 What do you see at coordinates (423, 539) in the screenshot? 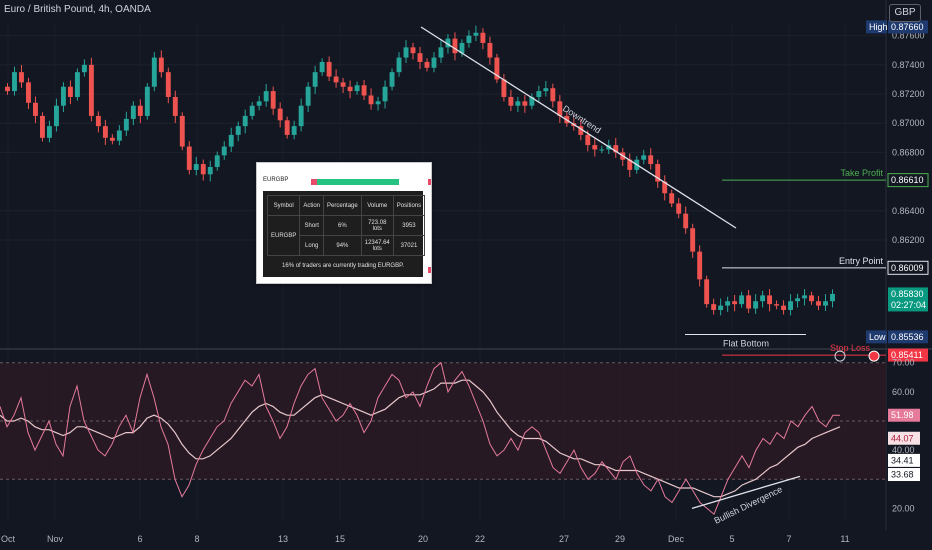
I see `x-tick-label: 20` at bounding box center [423, 539].